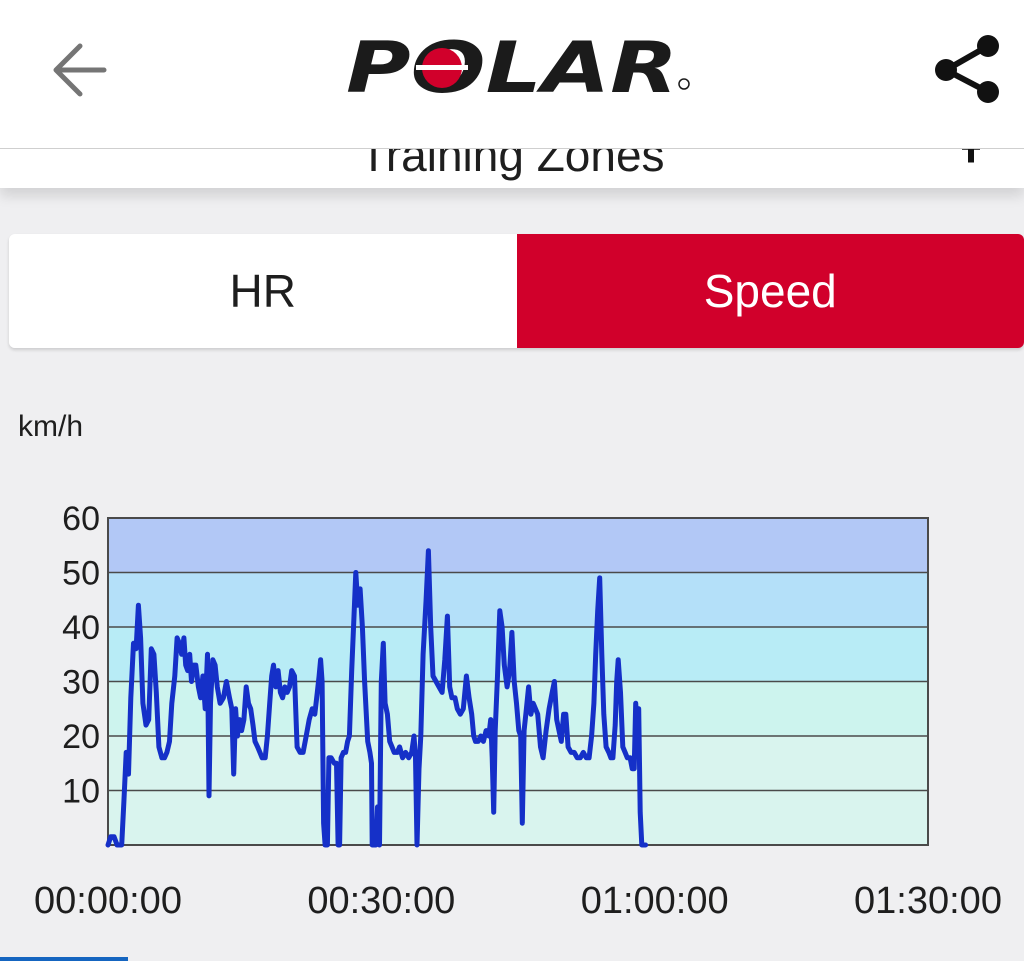  Describe the element at coordinates (64, 959) in the screenshot. I see `scroll-indicator` at that location.